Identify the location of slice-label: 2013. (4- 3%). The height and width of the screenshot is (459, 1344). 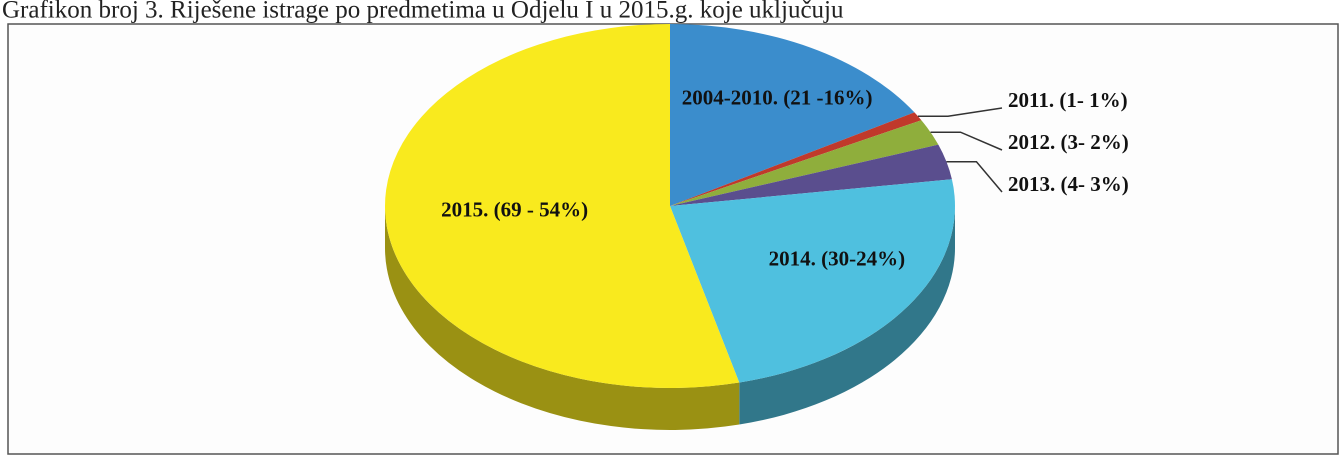
(1068, 184).